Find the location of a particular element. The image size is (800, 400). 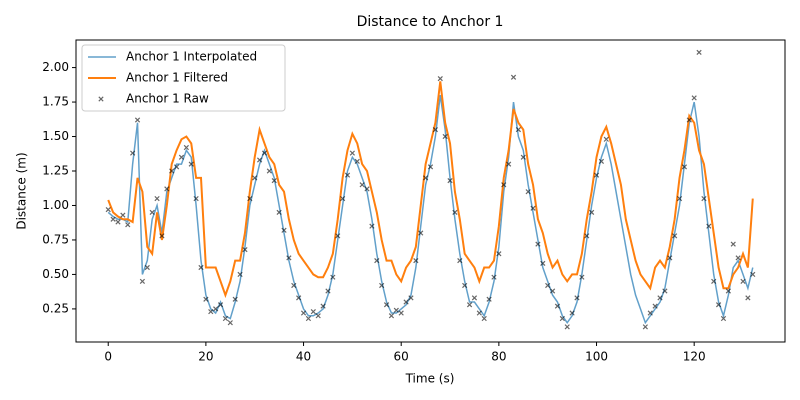

x-tick-label: 80 is located at coordinates (498, 357).